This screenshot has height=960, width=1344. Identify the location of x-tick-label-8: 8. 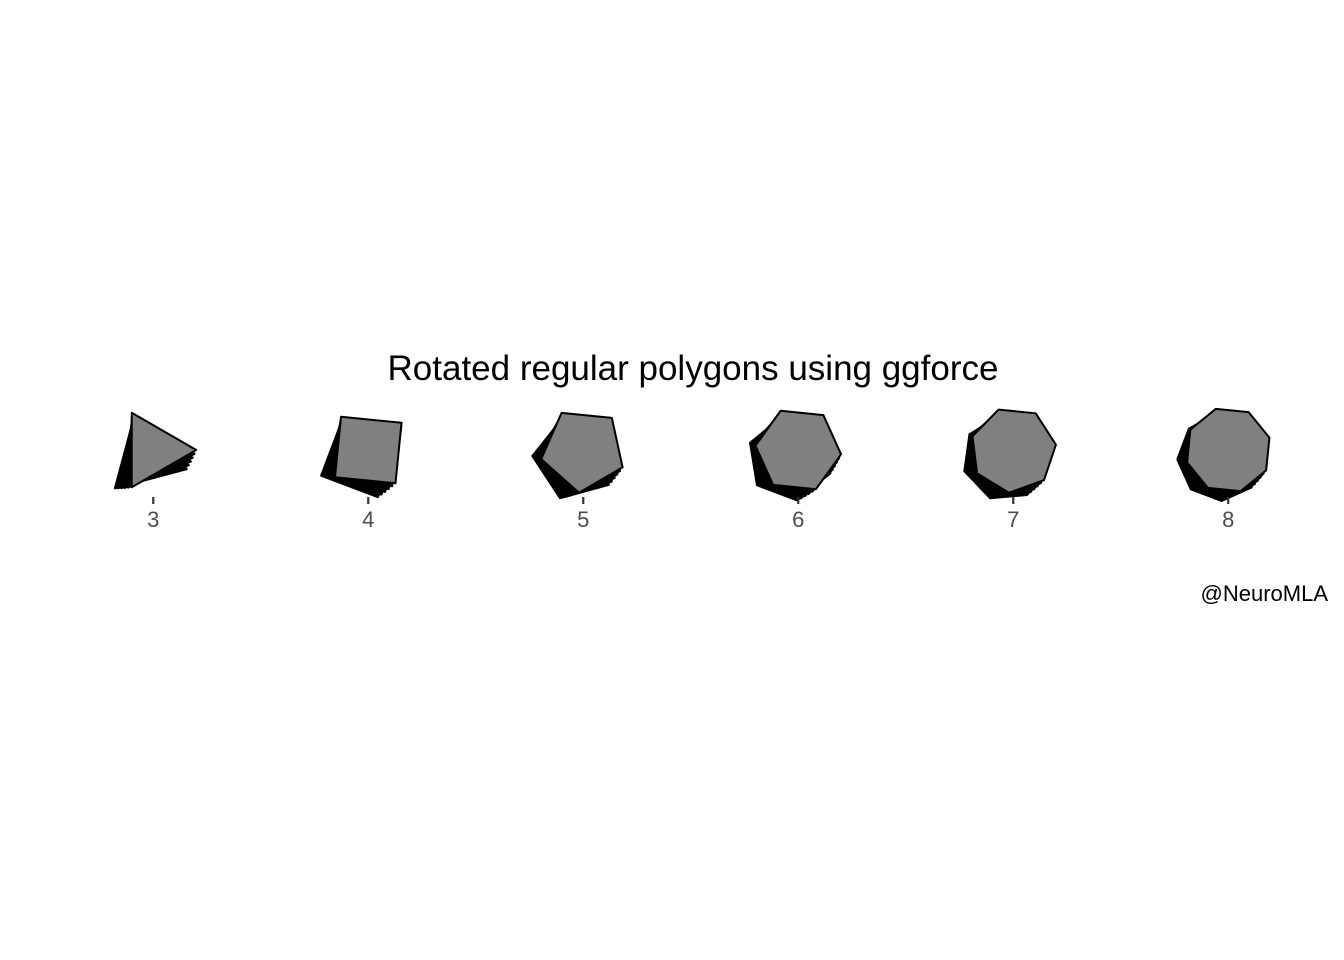
(1228, 519).